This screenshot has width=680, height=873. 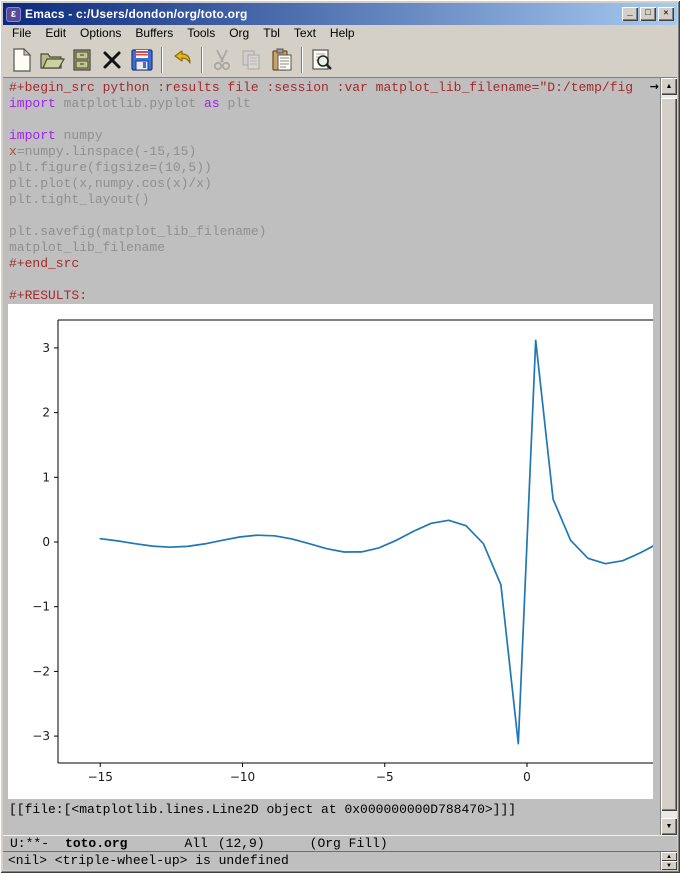 I want to click on echo-area-message: <nil> <triple-wheel-up> is undefined, so click(x=331, y=861).